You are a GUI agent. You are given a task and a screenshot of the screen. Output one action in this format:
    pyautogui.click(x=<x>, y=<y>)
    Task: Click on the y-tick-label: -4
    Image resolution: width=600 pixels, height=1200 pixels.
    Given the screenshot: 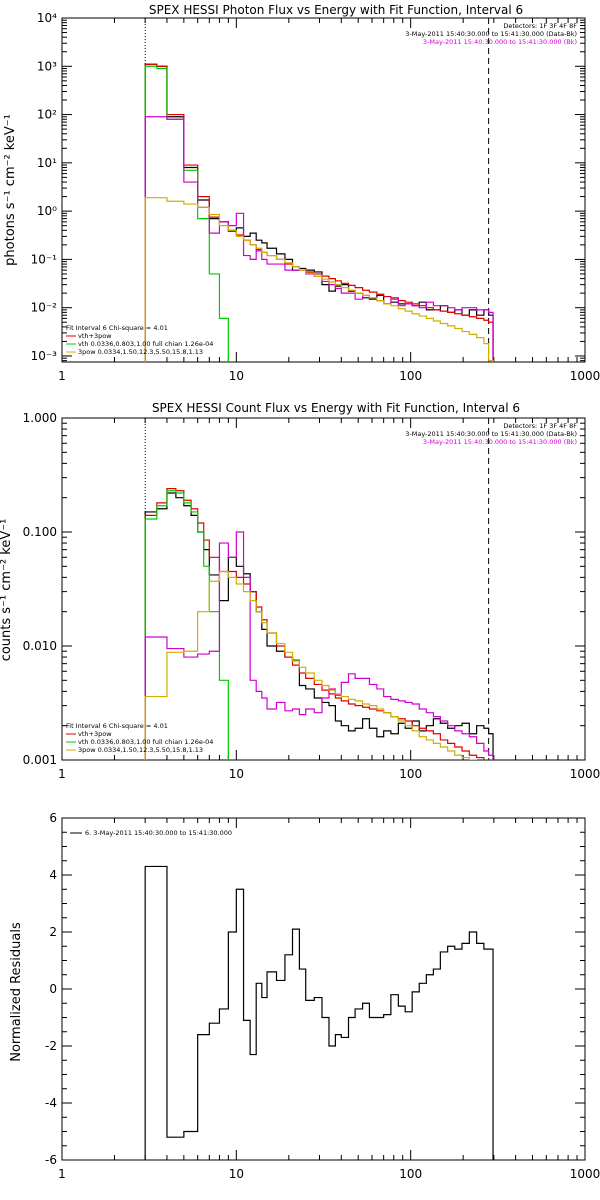 What is the action you would take?
    pyautogui.click(x=51, y=1103)
    